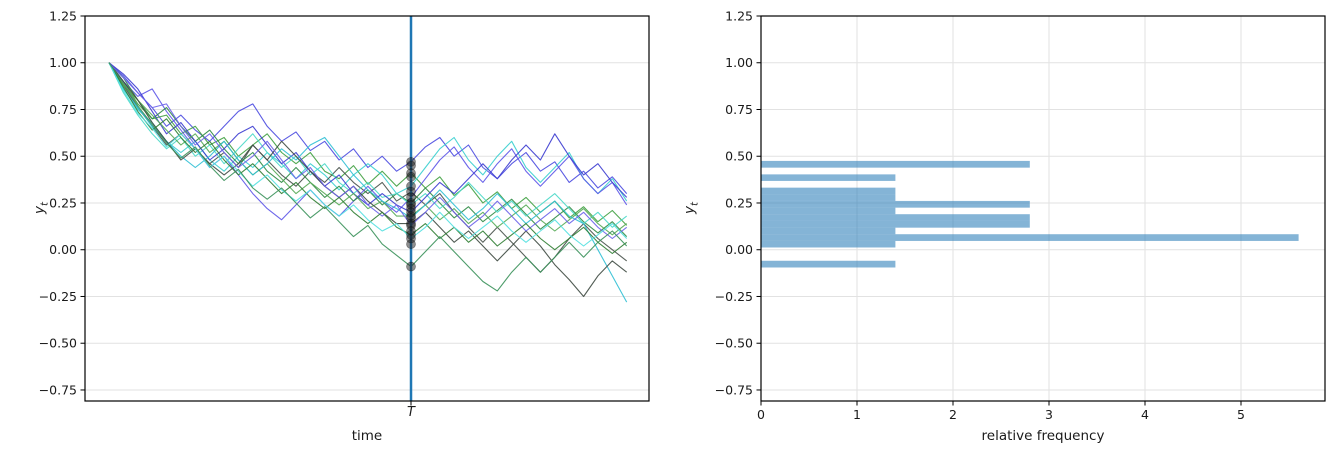 The image size is (1333, 454). I want to click on left-y-axis-label: yt, so click(41, 208).